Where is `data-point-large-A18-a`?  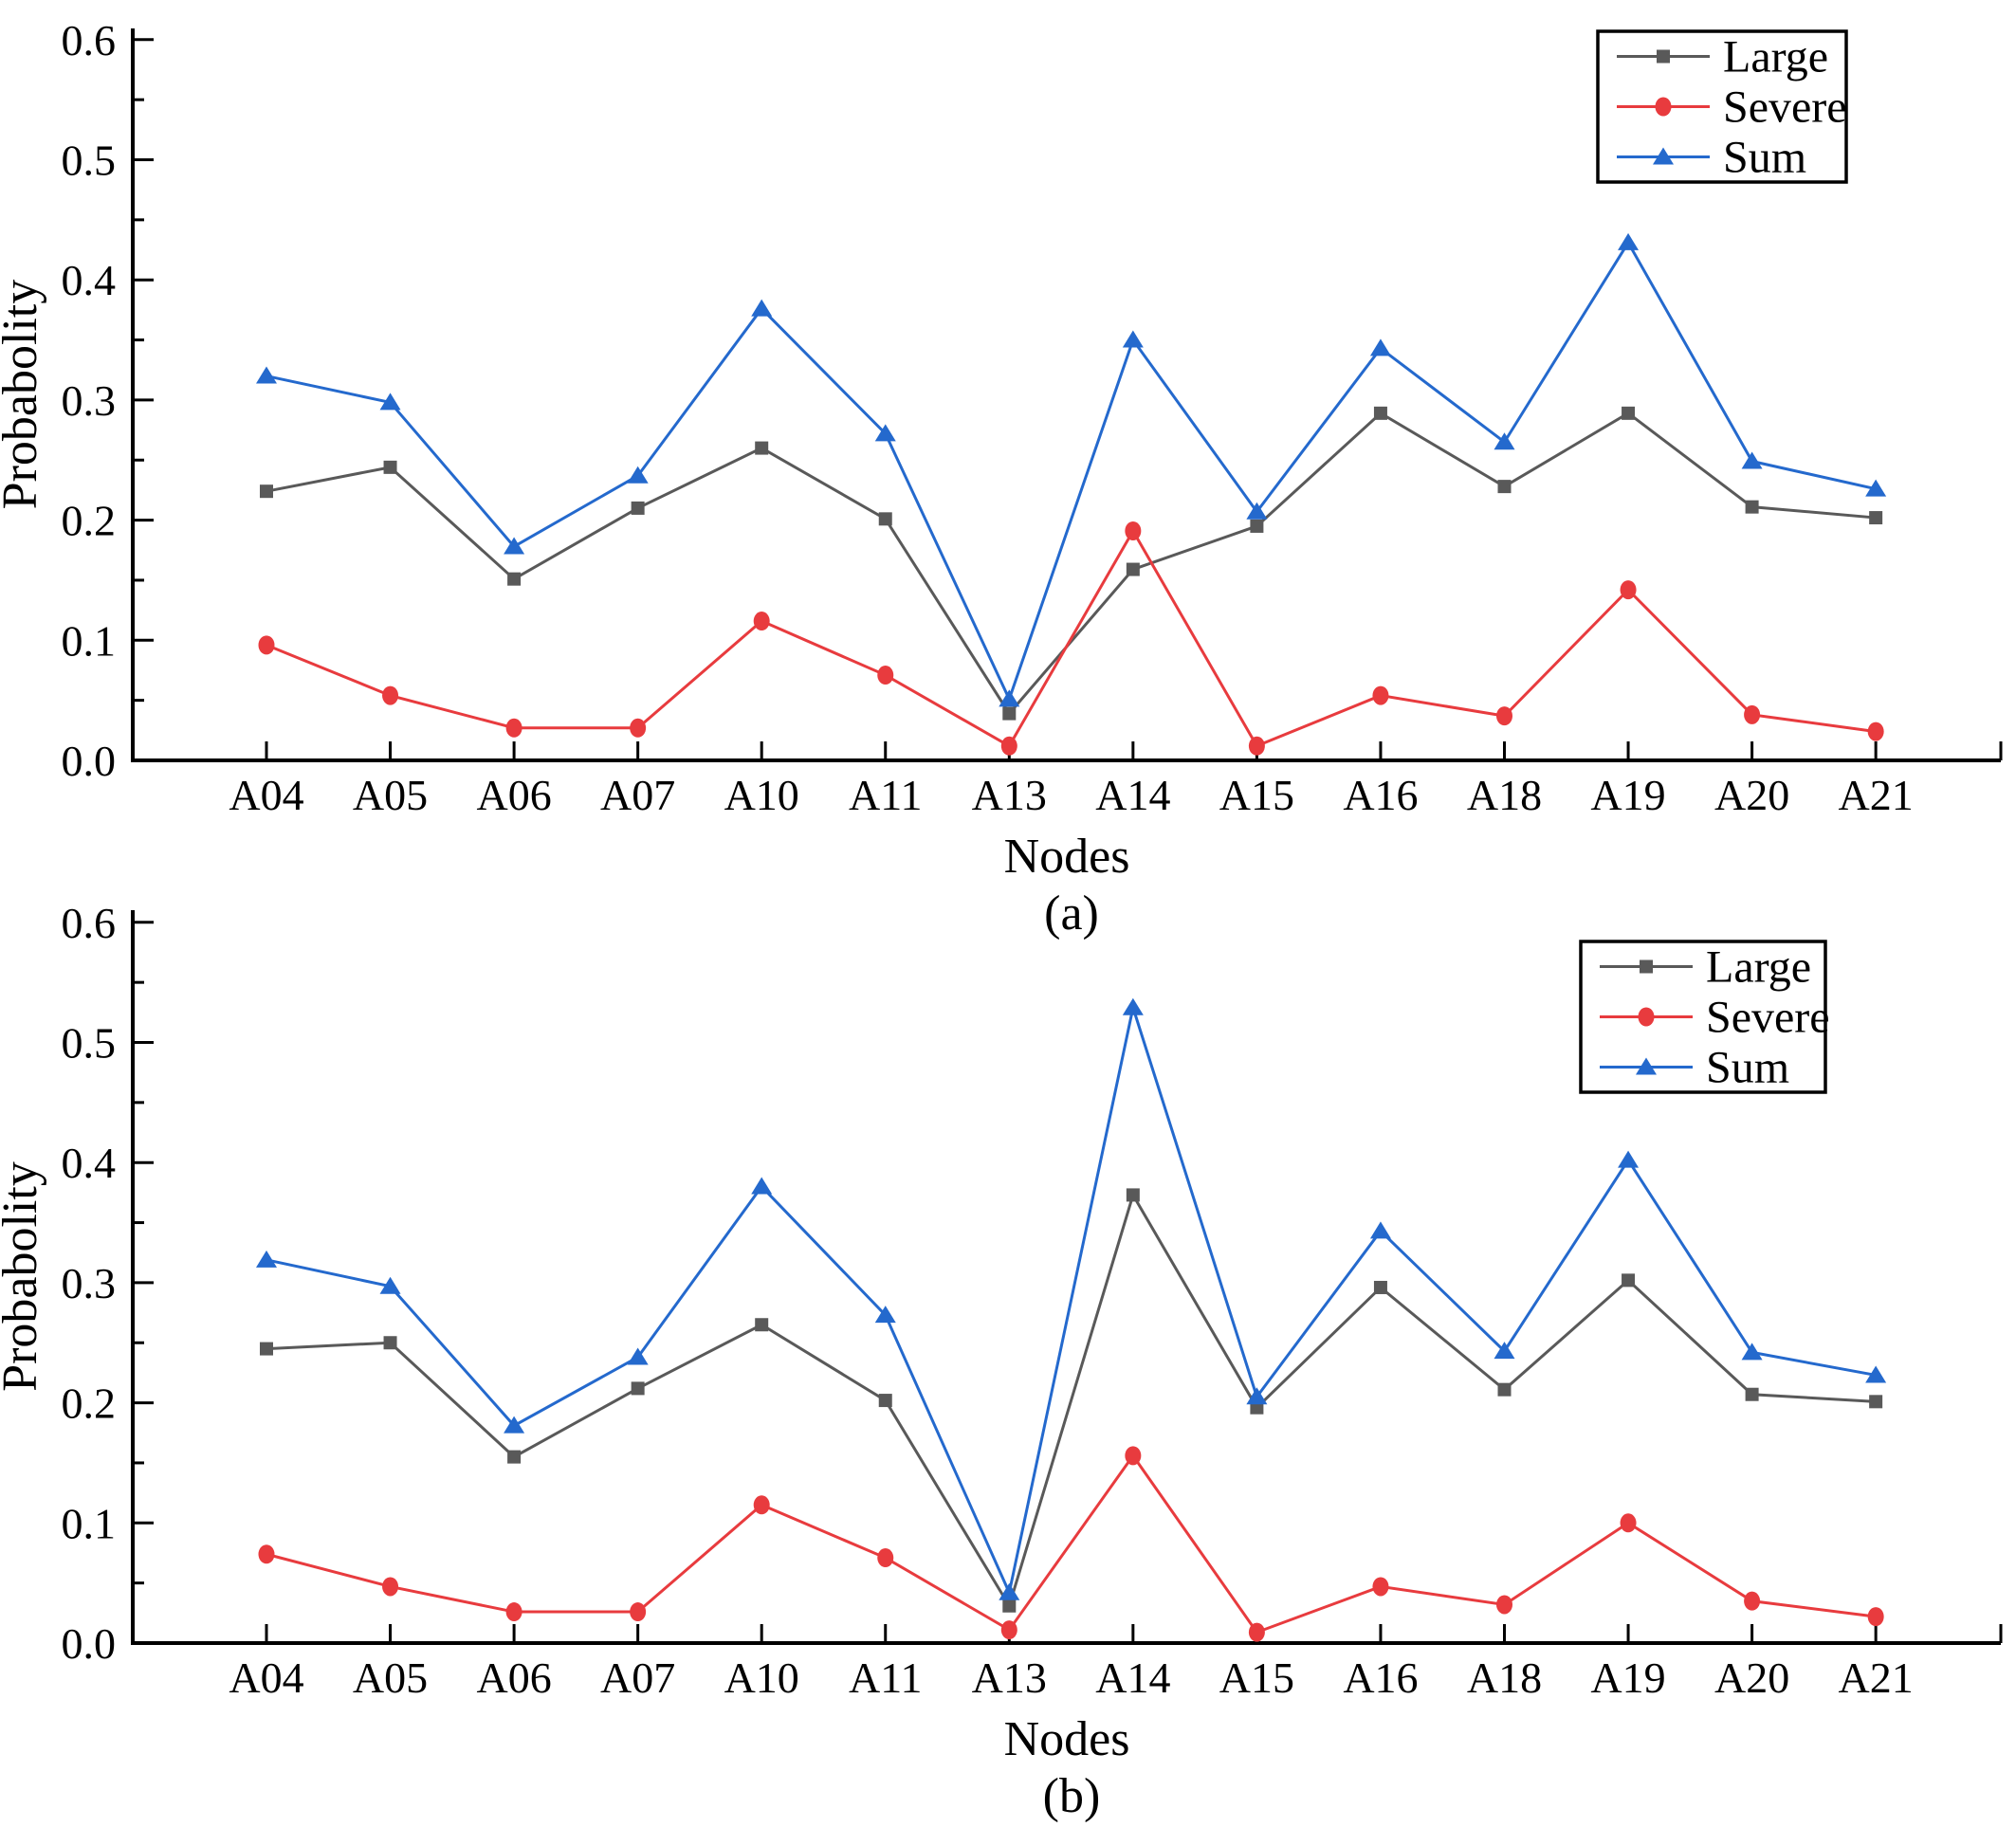 data-point-large-A18-a is located at coordinates (1504, 487).